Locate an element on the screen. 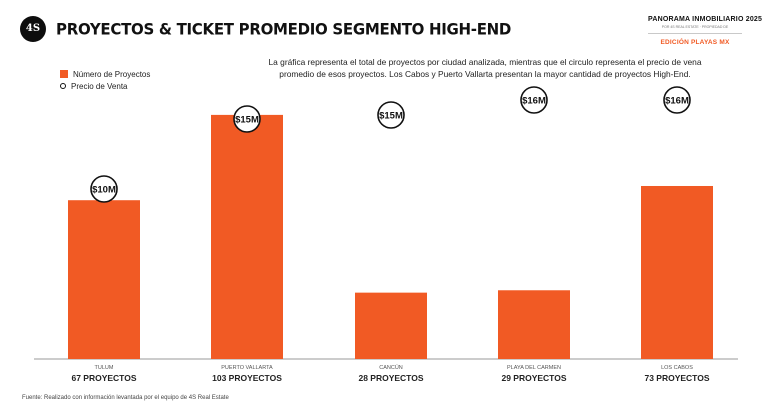 The image size is (768, 401). category-label-3: PLAYA DEL CARMEN is located at coordinates (534, 368).